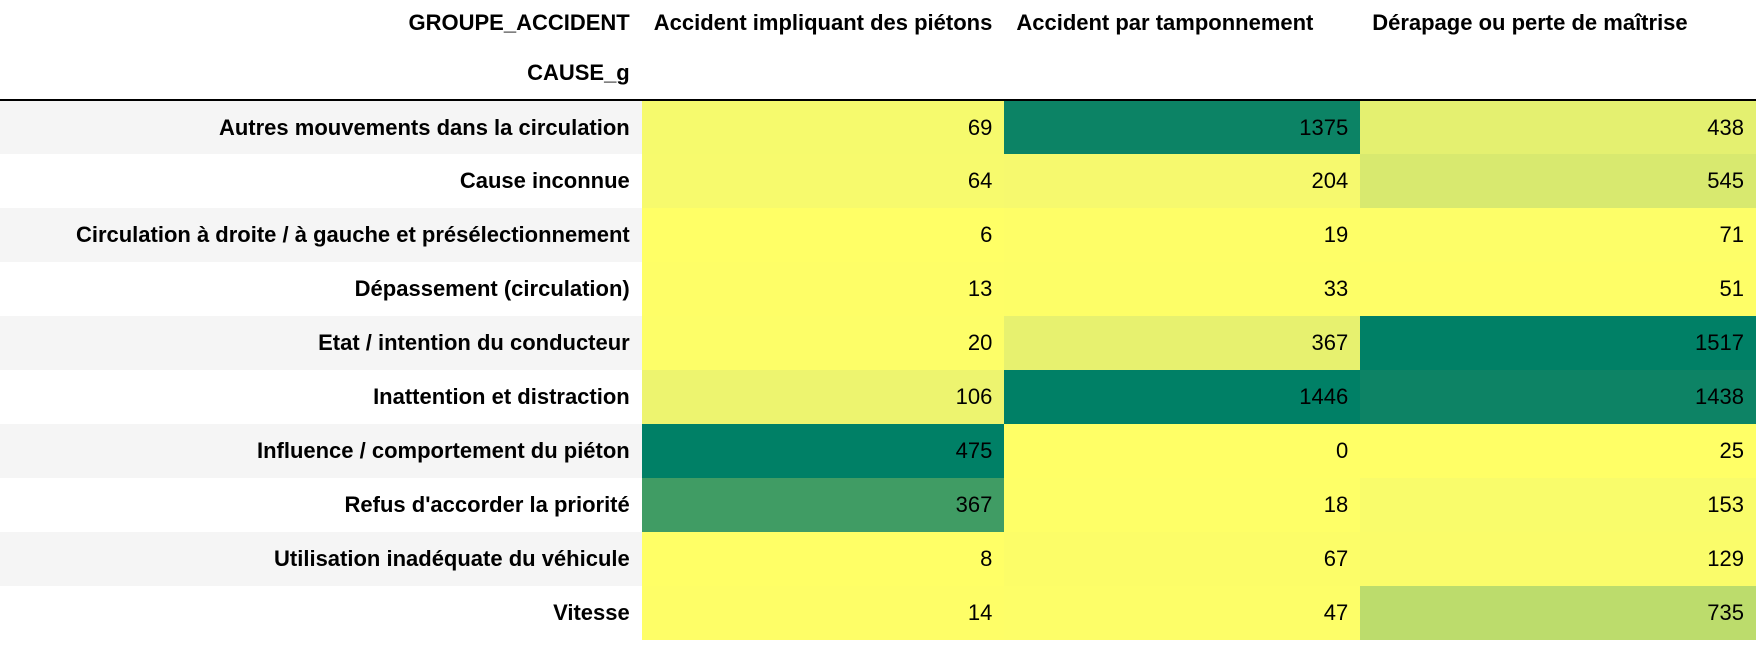  Describe the element at coordinates (321, 127) in the screenshot. I see `row-label: Autres mouvements dans la circulation` at that location.